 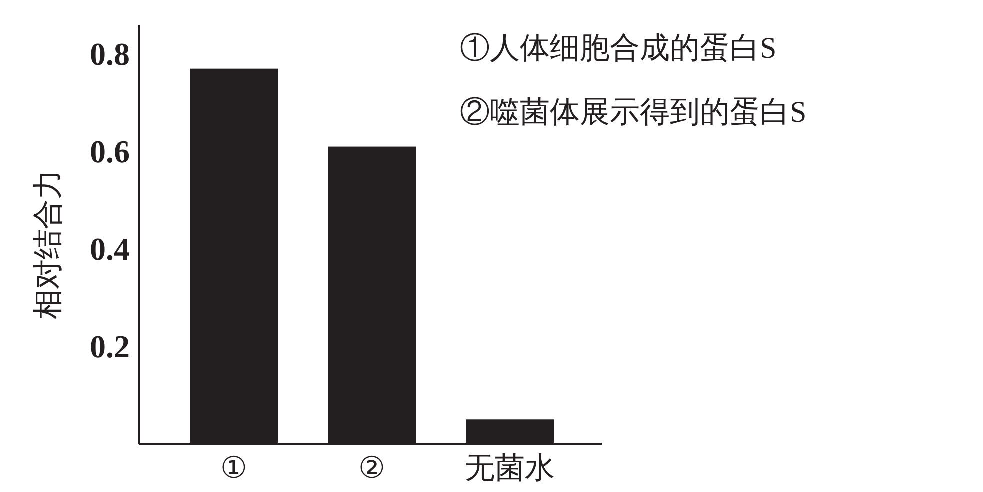 What do you see at coordinates (48, 245) in the screenshot?
I see `y-axis-title: 相对结合力` at bounding box center [48, 245].